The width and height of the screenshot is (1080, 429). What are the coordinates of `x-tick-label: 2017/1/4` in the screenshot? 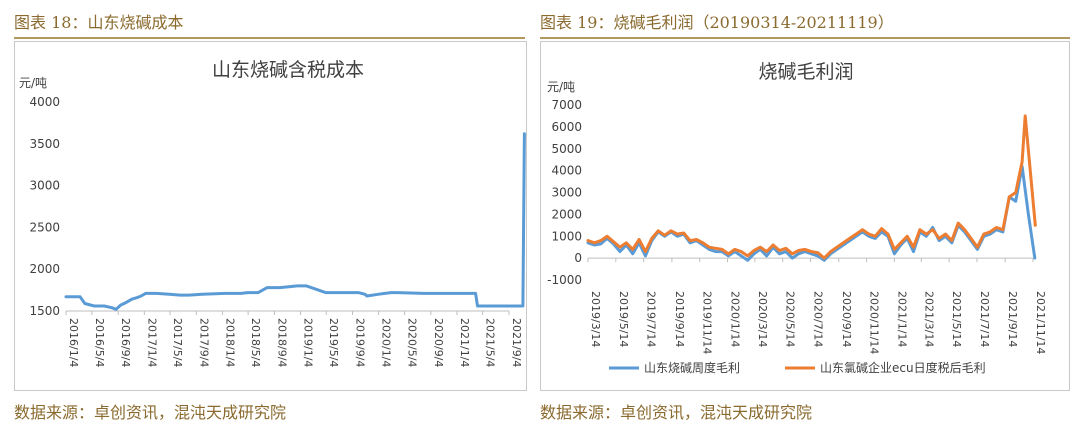 It's located at (151, 342).